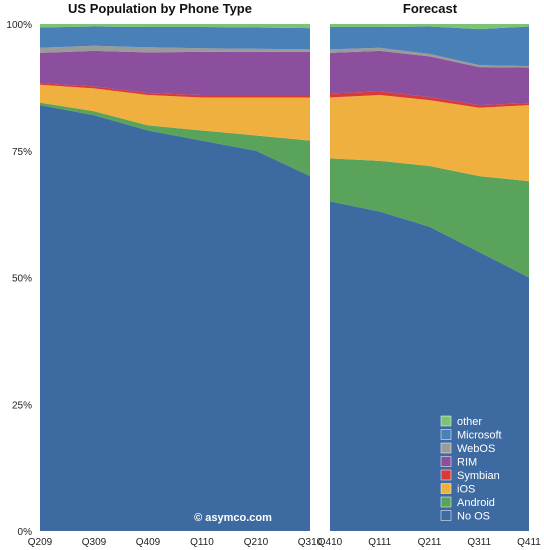  Describe the element at coordinates (430, 8) in the screenshot. I see `chart-title-forecast: Forecast` at that location.